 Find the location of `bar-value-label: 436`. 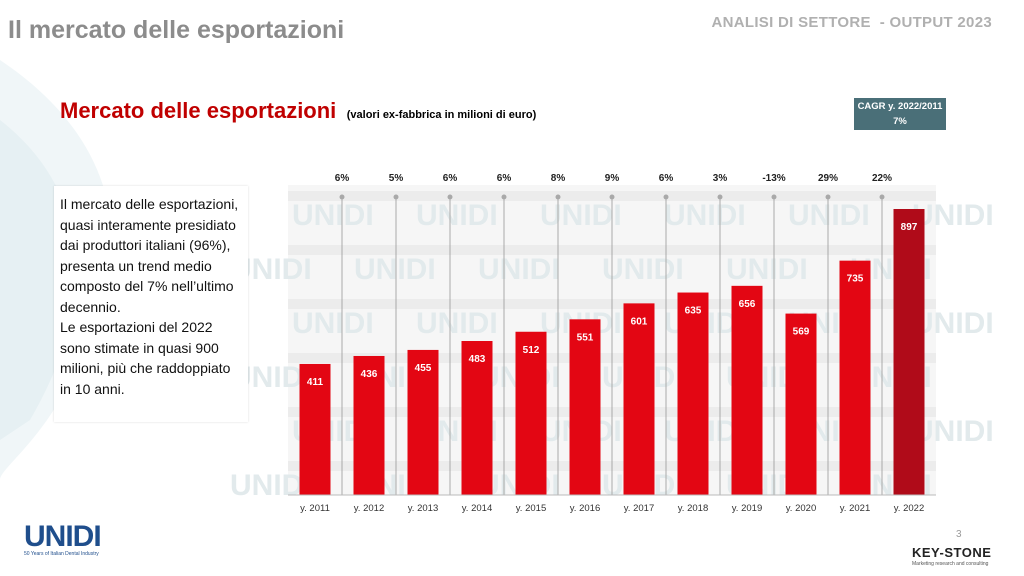

bar-value-label: 436 is located at coordinates (369, 374).